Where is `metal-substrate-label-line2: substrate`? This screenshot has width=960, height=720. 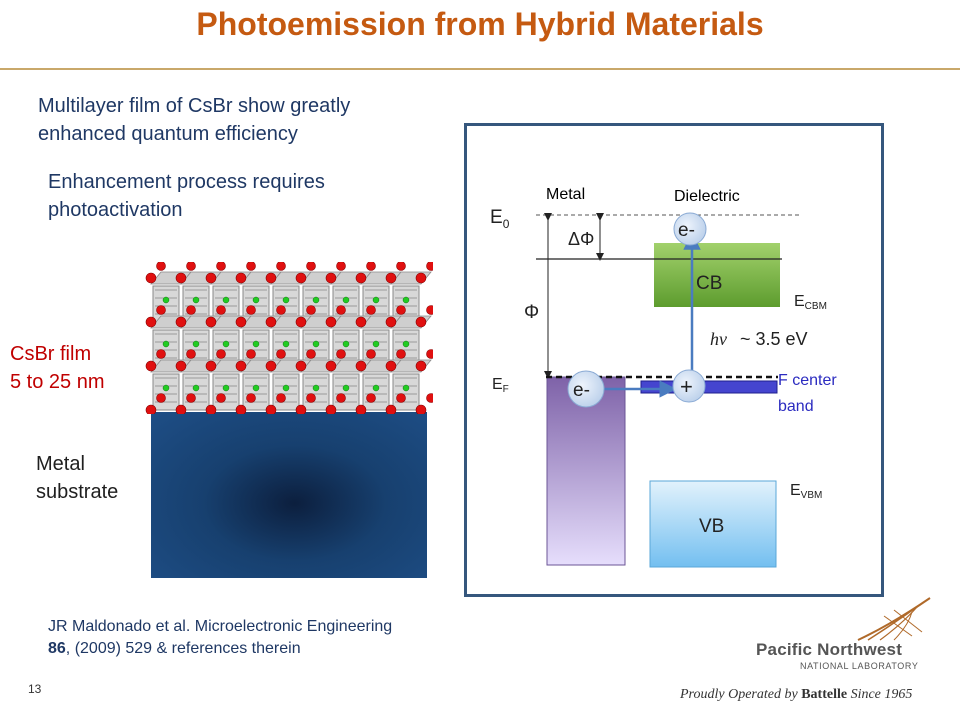
metal-substrate-label-line2: substrate is located at coordinates (77, 492).